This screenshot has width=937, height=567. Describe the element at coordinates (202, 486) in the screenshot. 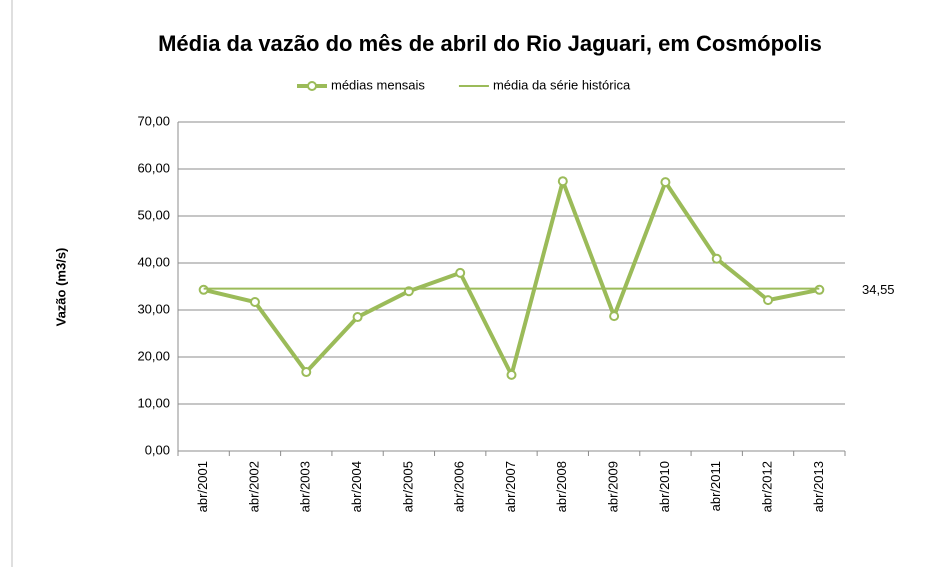

I see `x-tick-label: abr/2001` at that location.